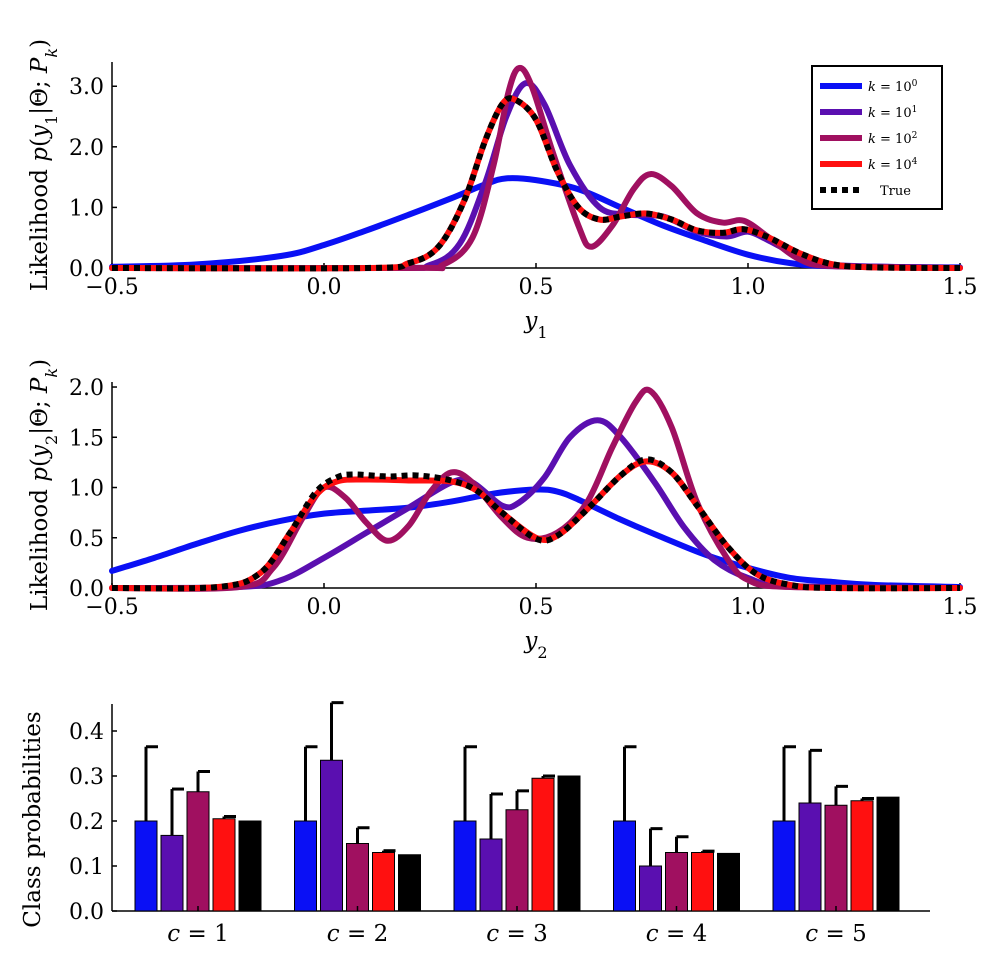  I want to click on x-tick-label: c = 5, so click(835, 934).